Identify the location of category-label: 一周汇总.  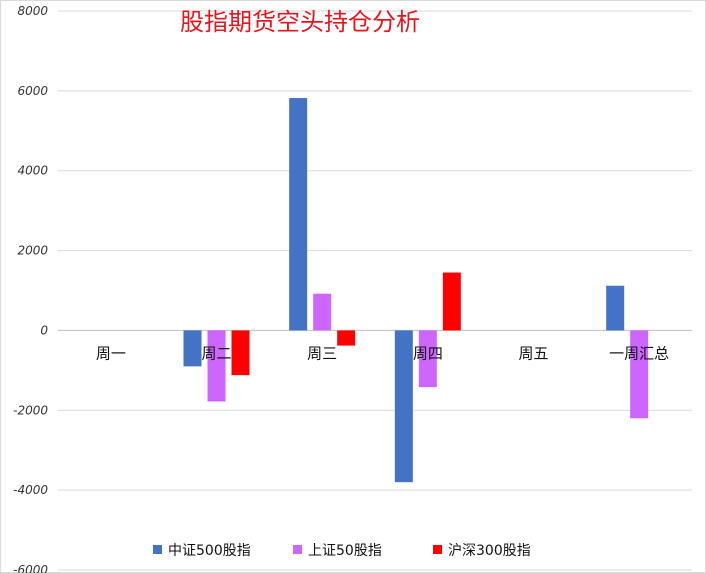
(639, 353).